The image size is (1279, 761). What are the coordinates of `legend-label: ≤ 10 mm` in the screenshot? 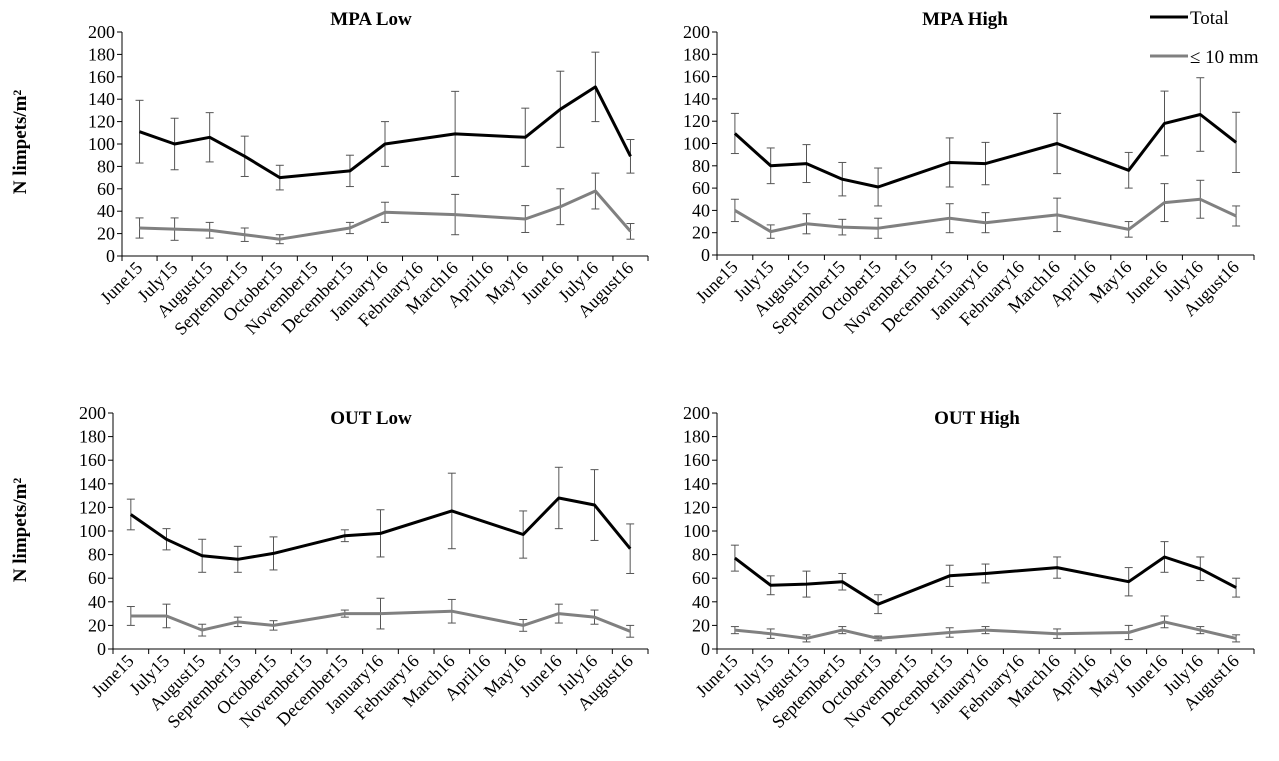 It's located at (1224, 57).